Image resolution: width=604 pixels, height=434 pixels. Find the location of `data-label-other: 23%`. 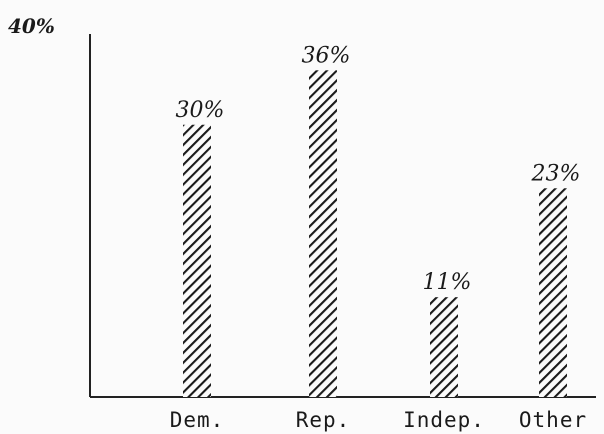

data-label-other: 23% is located at coordinates (556, 173).